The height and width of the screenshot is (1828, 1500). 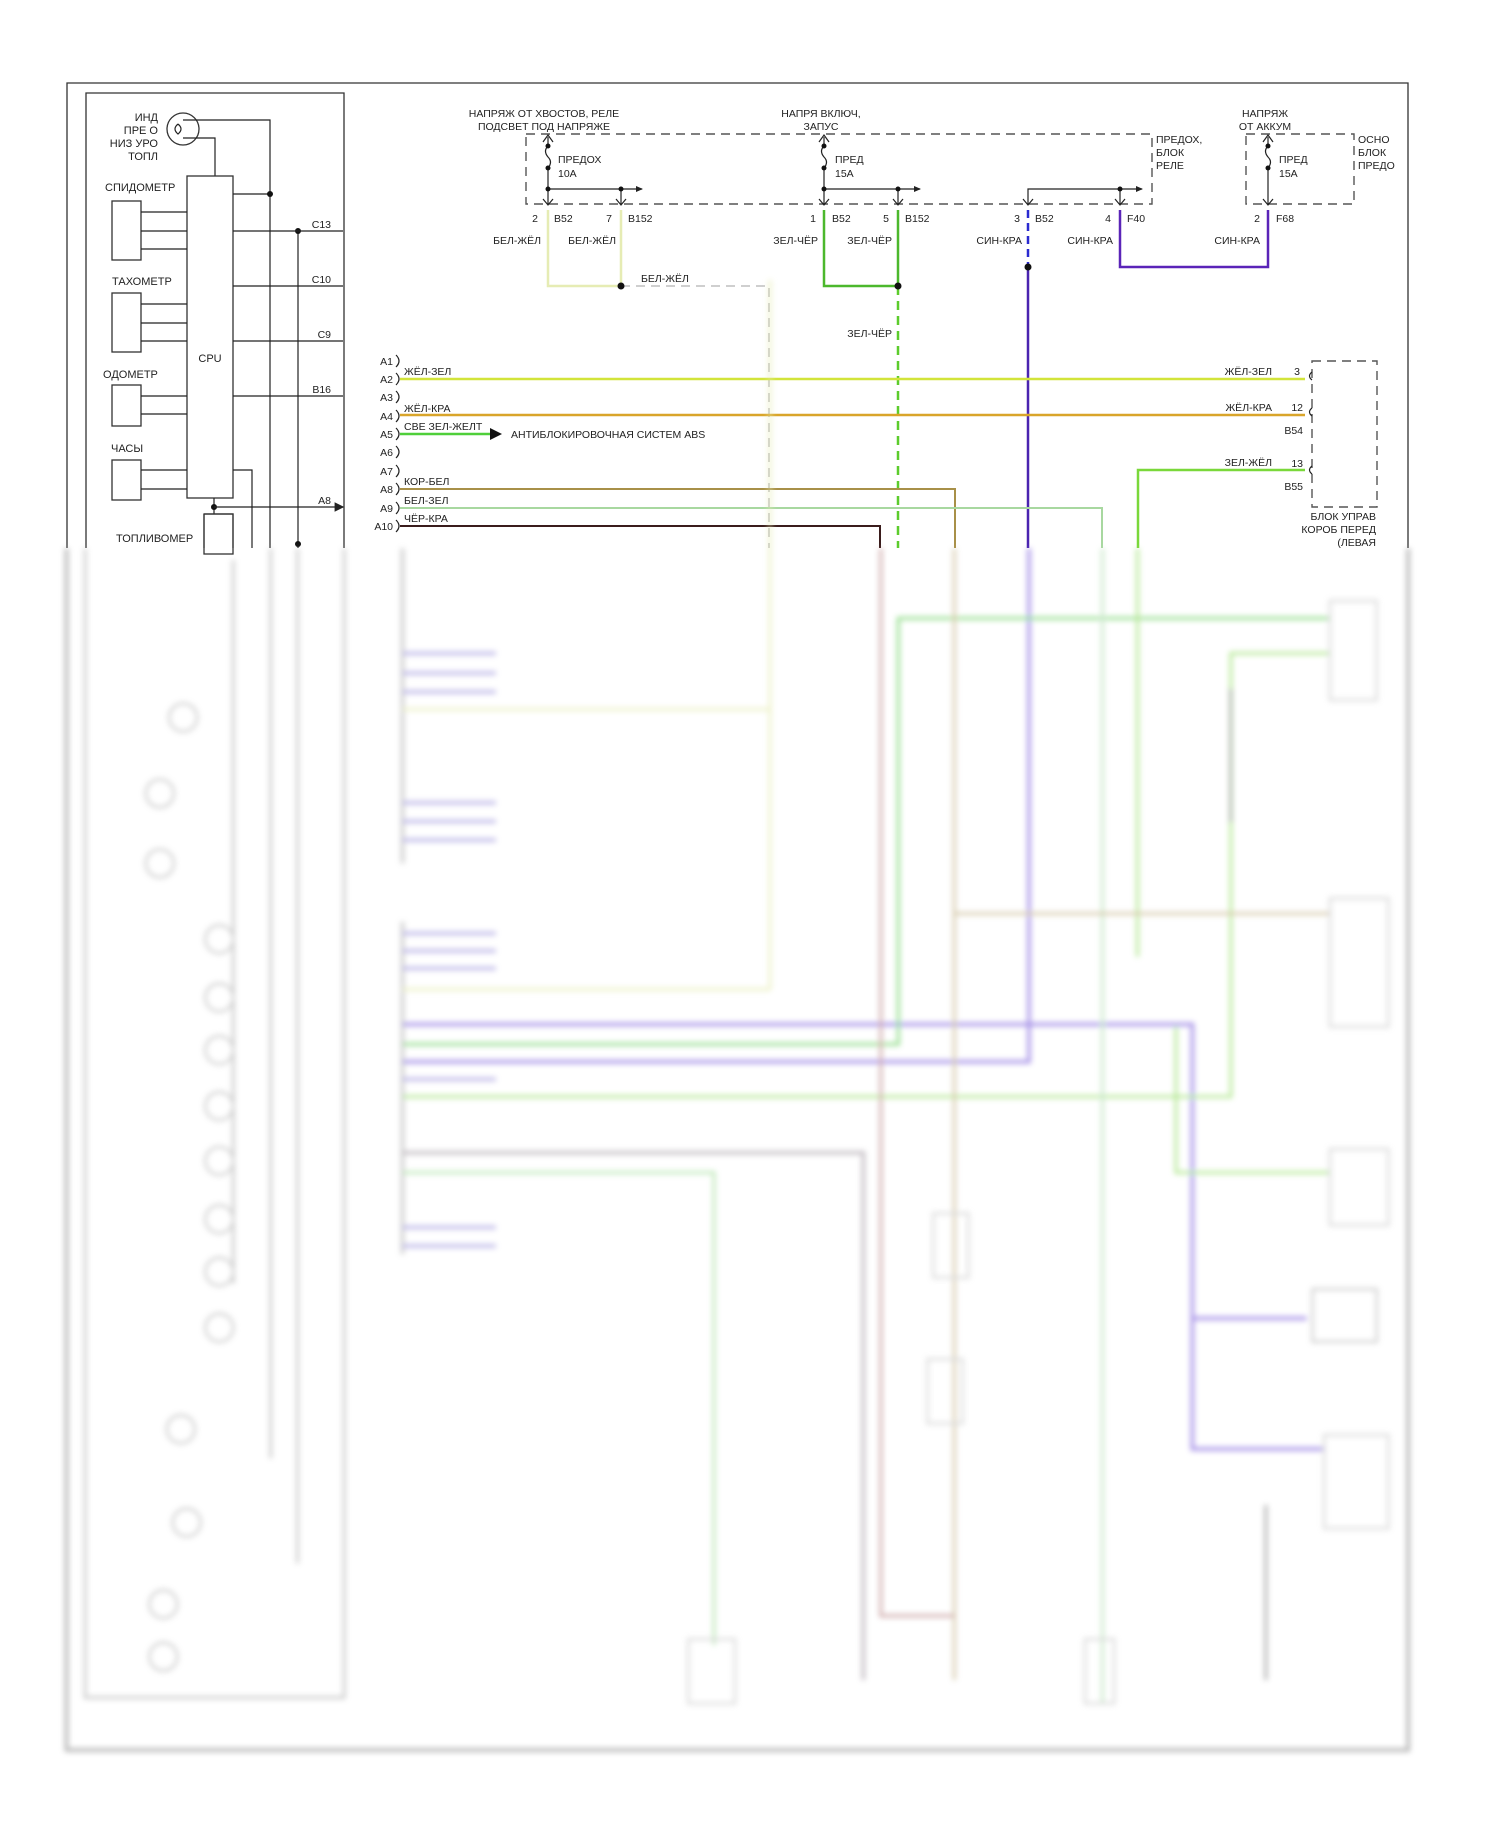 I want to click on main-block-label-3: ПРЕДО, so click(x=1376, y=166).